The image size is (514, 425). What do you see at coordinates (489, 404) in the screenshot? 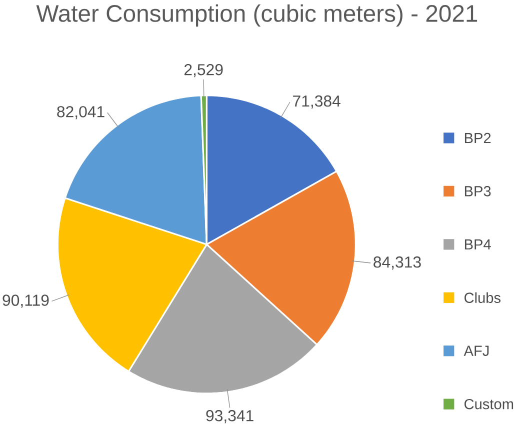
I see `legend-label: Custom` at bounding box center [489, 404].